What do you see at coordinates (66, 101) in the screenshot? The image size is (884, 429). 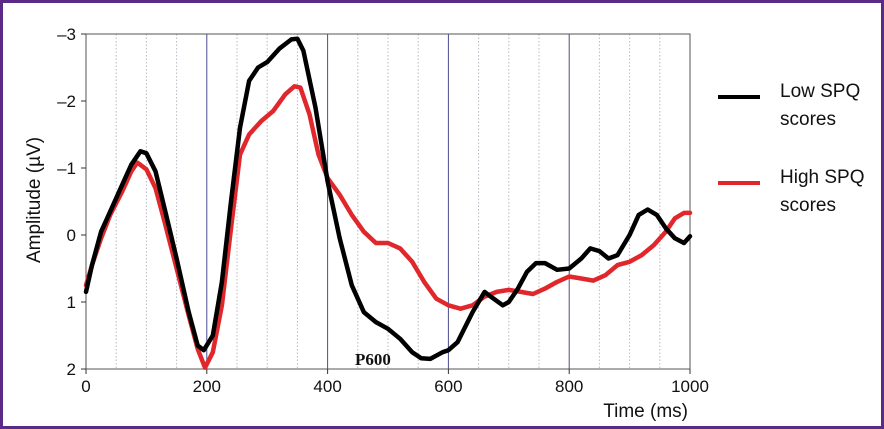 I see `y-tick-label: –2` at bounding box center [66, 101].